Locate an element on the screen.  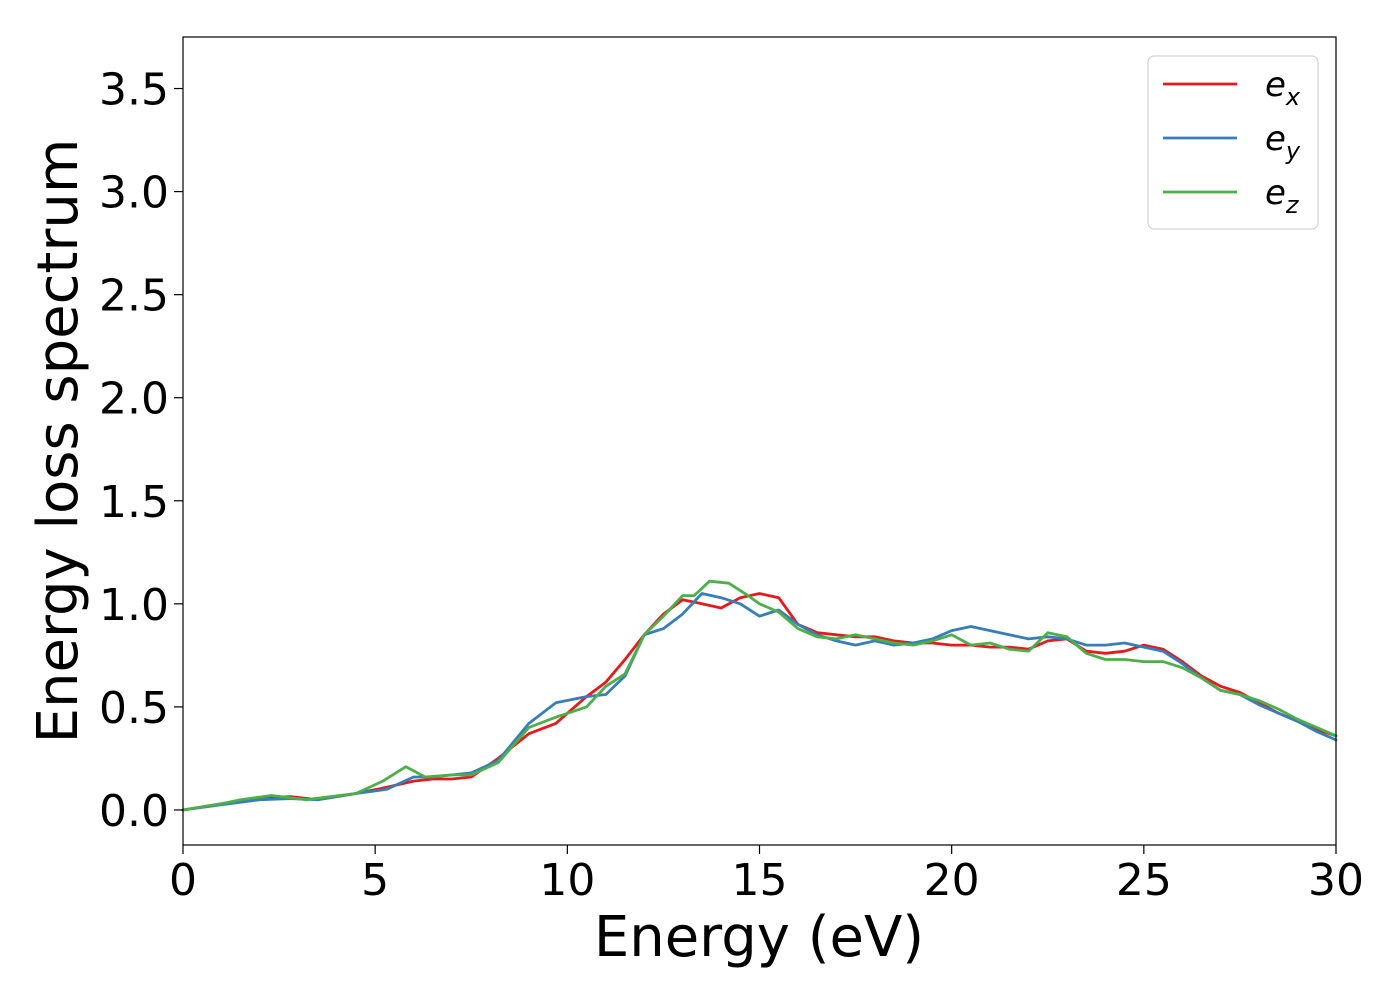
legend-label-subscript: z is located at coordinates (1292, 205).